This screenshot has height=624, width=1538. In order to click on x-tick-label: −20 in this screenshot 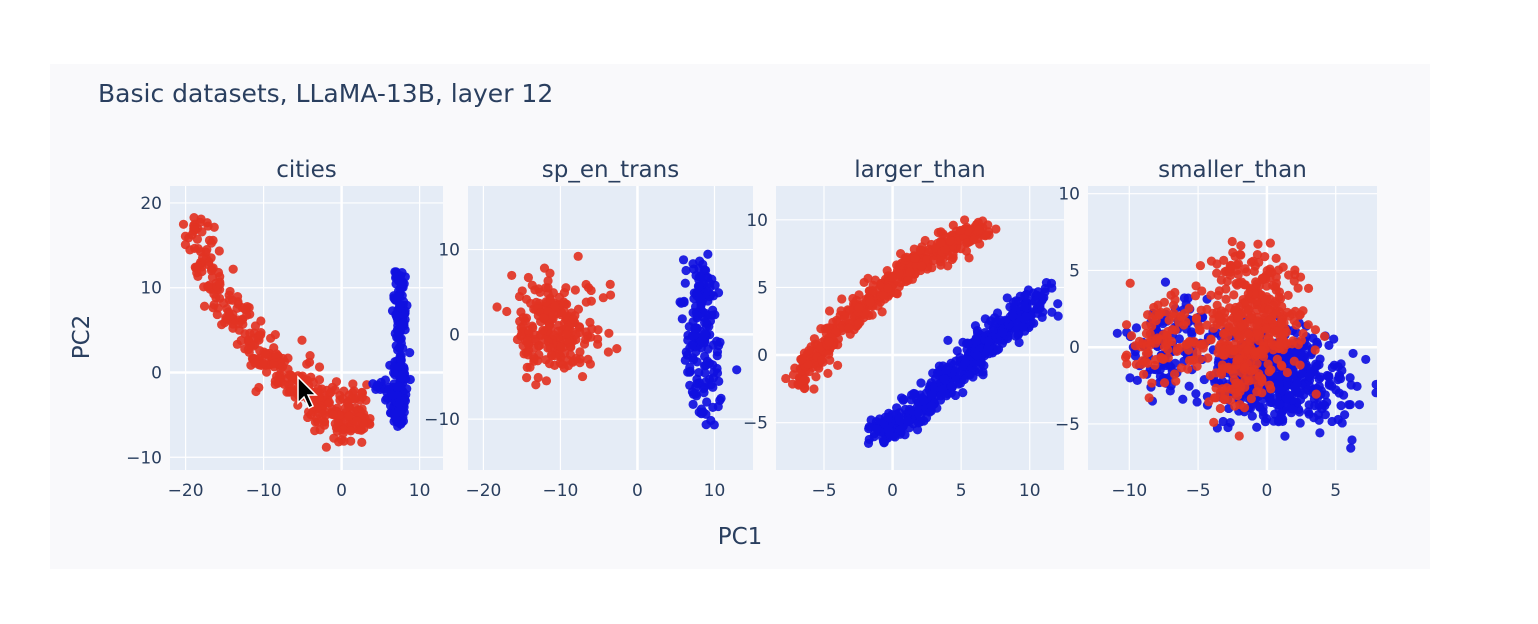, I will do `click(186, 491)`.